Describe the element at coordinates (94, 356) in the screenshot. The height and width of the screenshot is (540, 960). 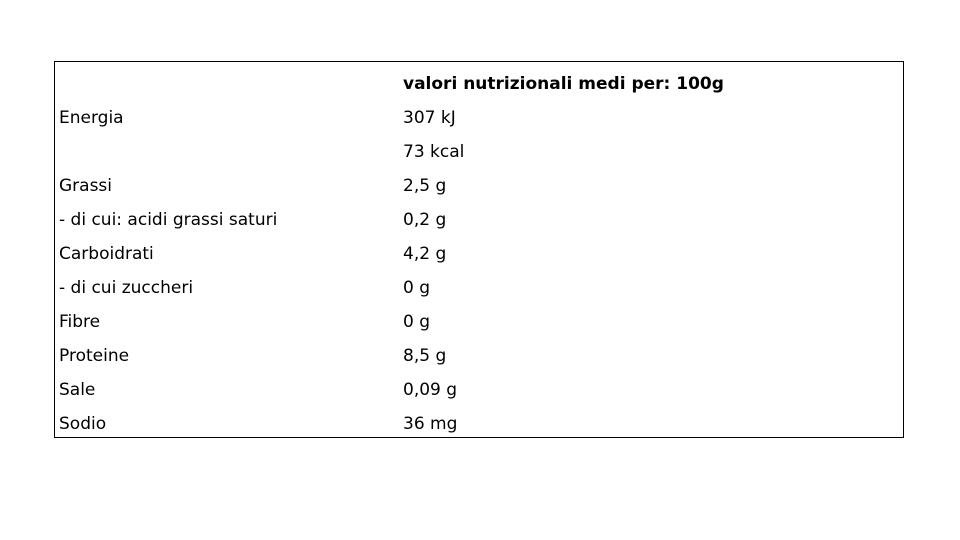
I see `label-cell: Proteine` at that location.